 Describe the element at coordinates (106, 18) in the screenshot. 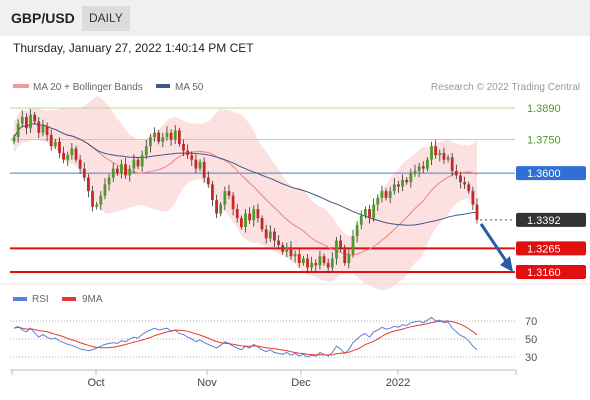

I see `period-button: DAILY` at that location.